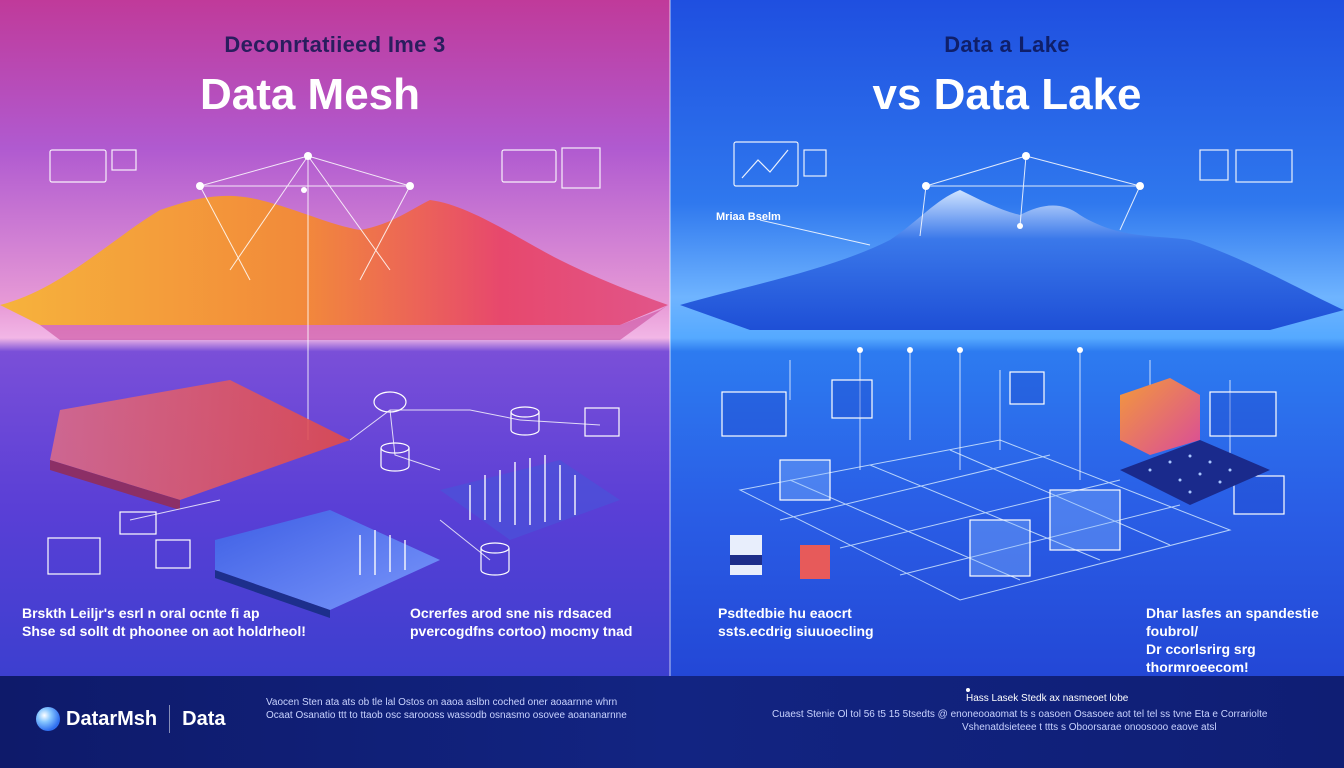 The image size is (1344, 768). Describe the element at coordinates (1007, 44) in the screenshot. I see `right-subtitle: Data a Lake` at that location.